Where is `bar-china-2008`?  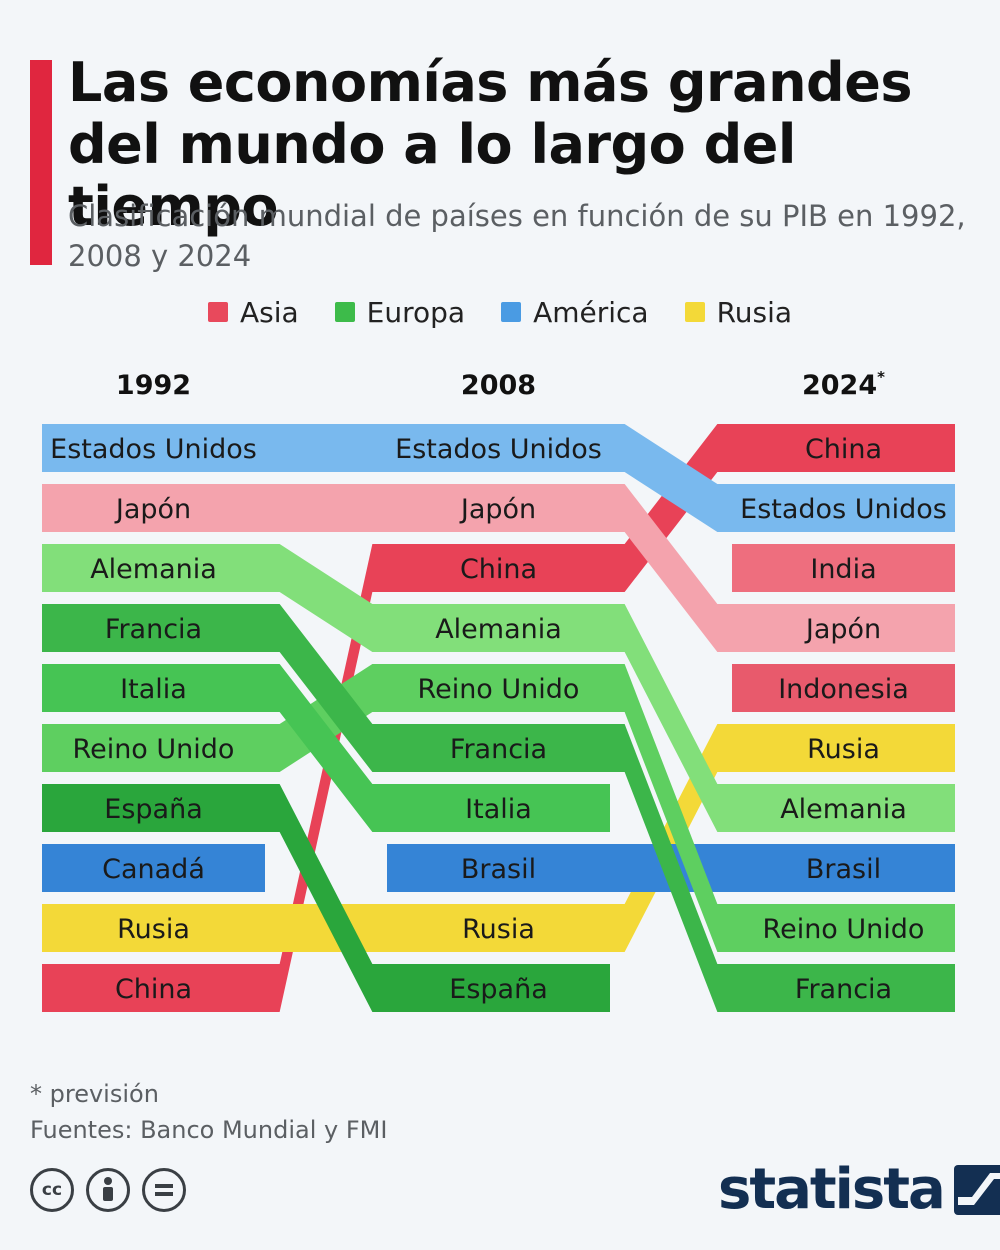 bar-china-2008 is located at coordinates (498, 568).